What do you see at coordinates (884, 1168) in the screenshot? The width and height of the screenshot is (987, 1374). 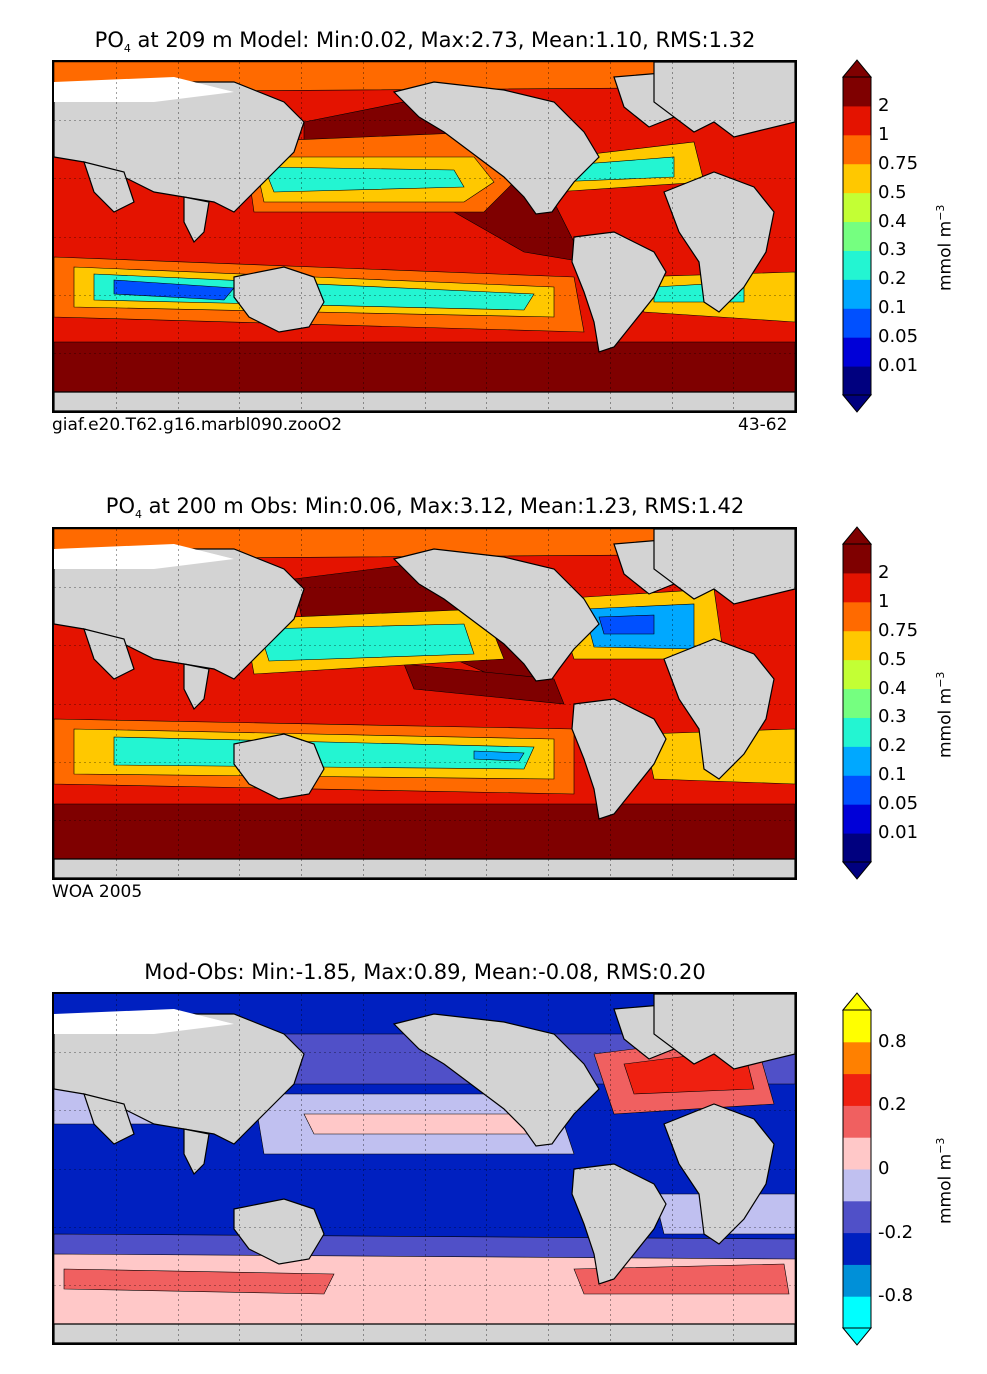 I see `colorbar-tick-label: 0` at bounding box center [884, 1168].